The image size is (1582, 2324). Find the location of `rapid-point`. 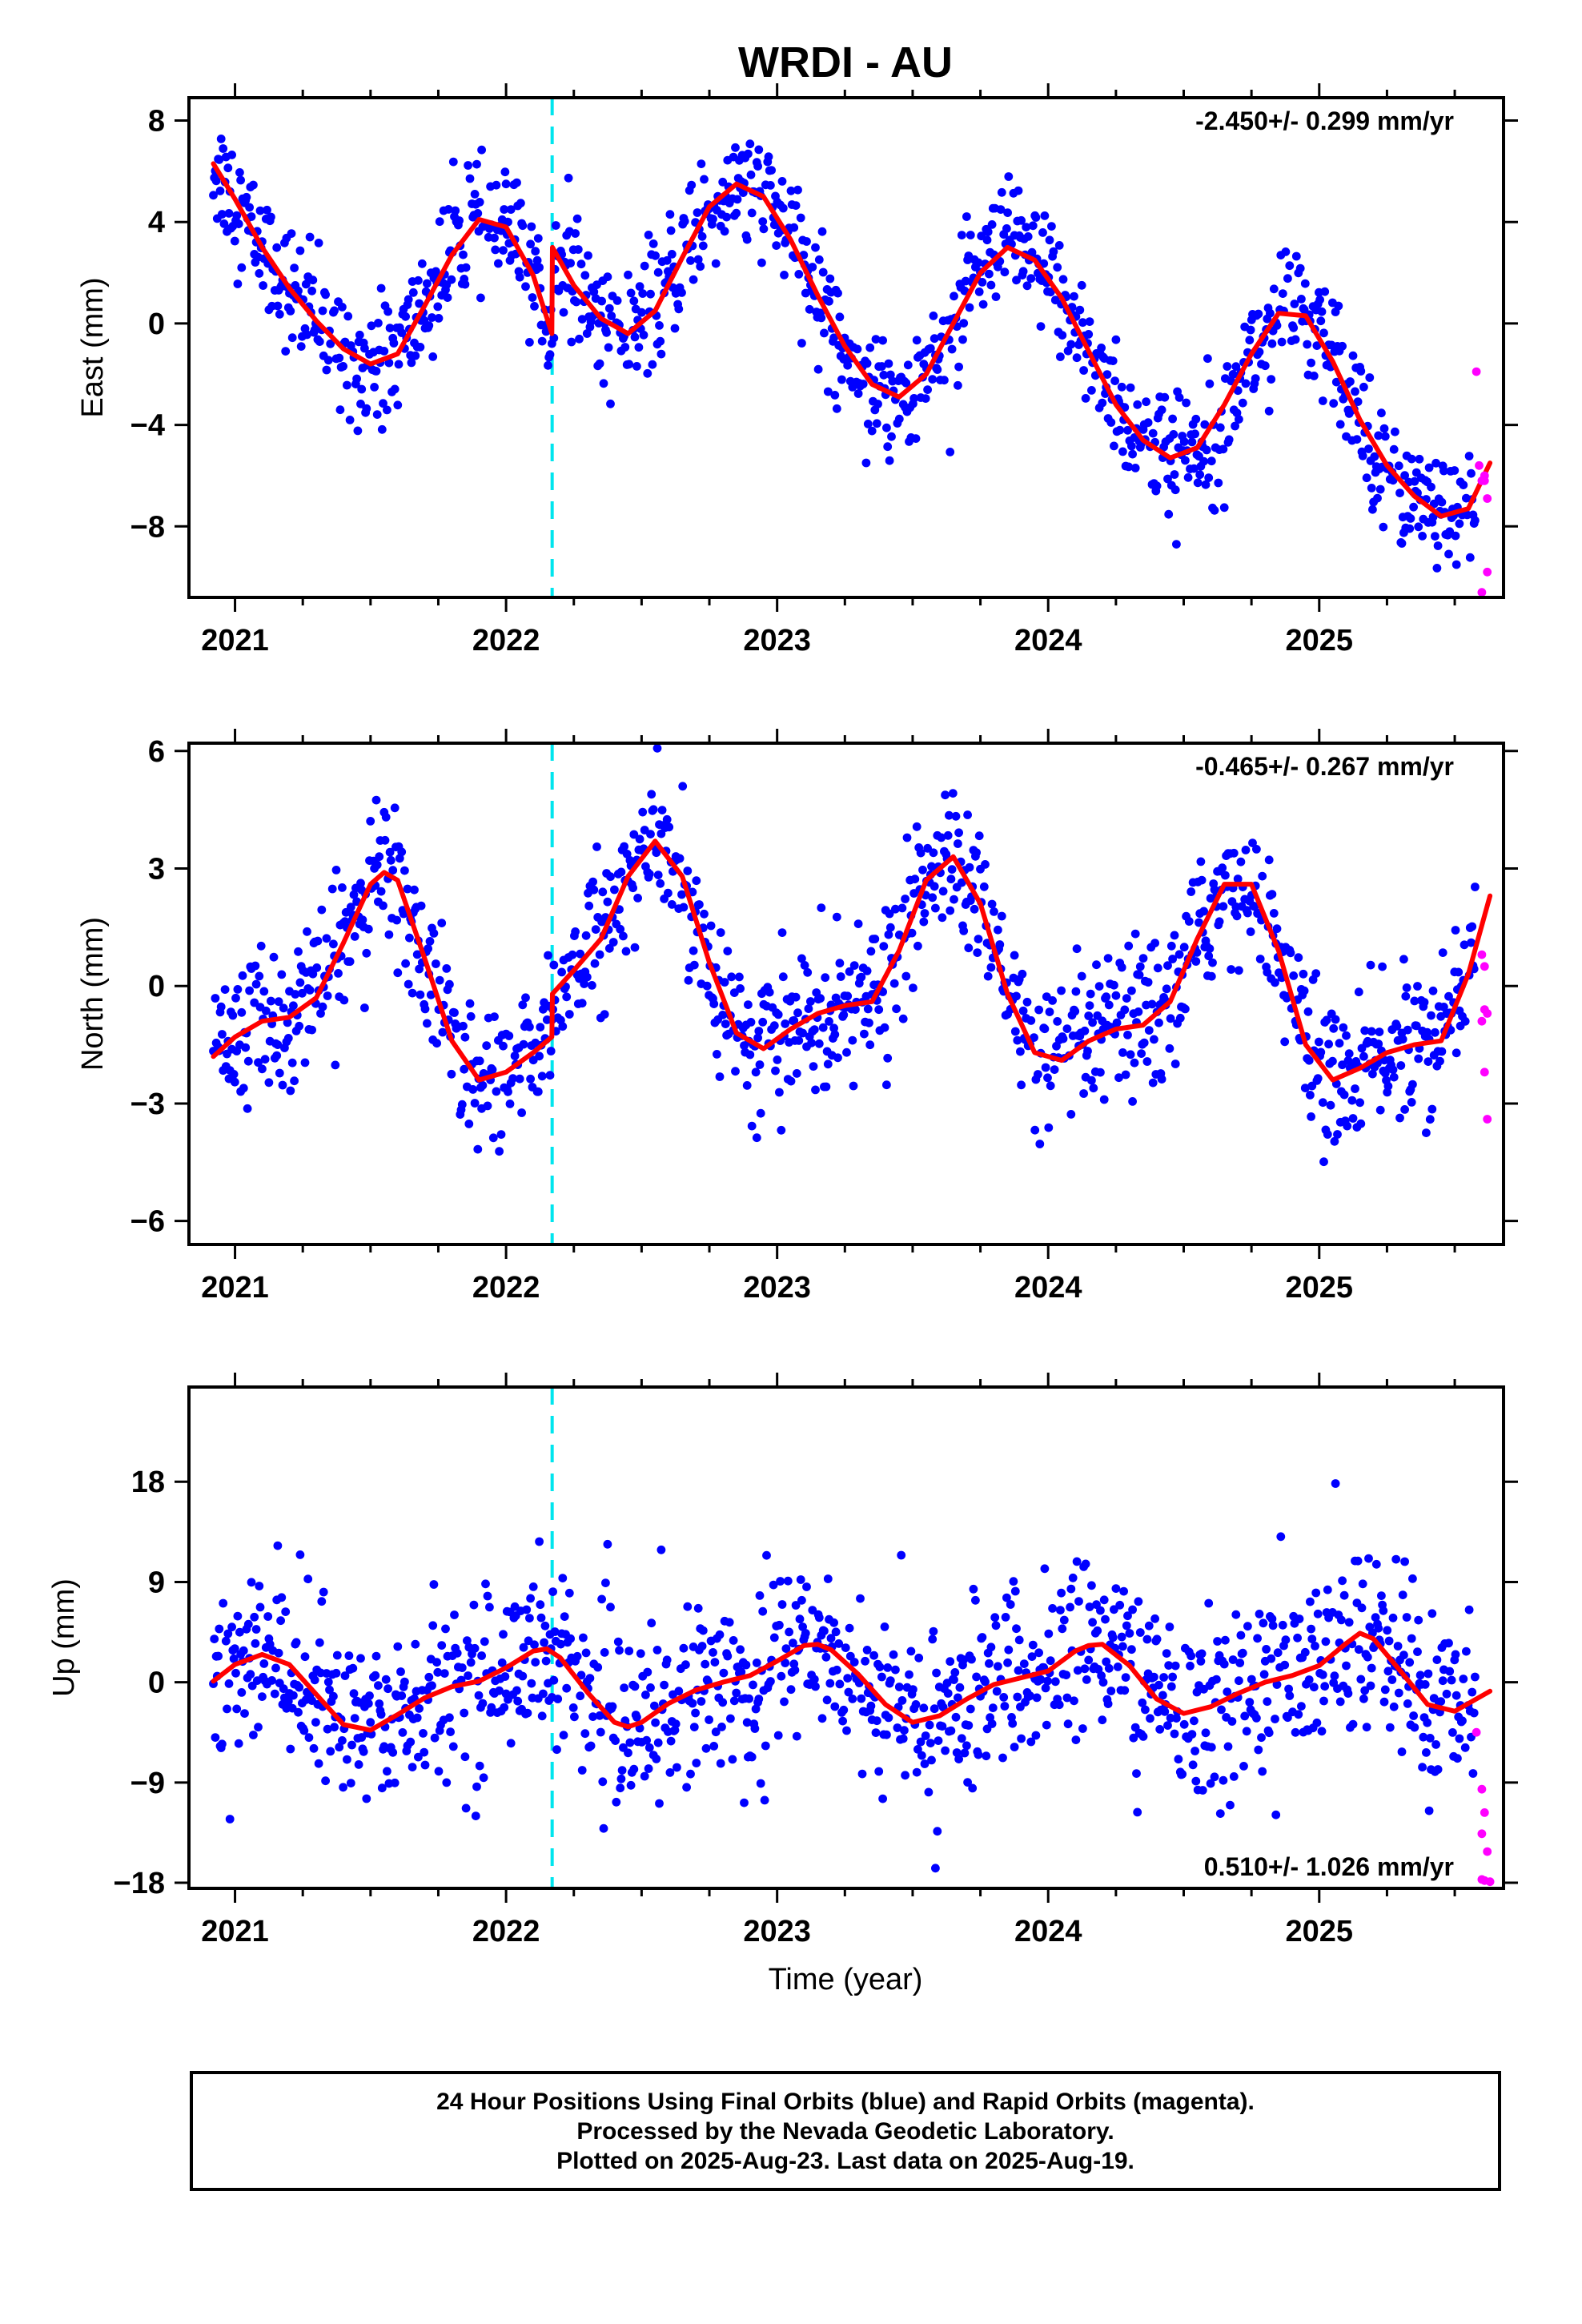

rapid-point is located at coordinates (1488, 498).